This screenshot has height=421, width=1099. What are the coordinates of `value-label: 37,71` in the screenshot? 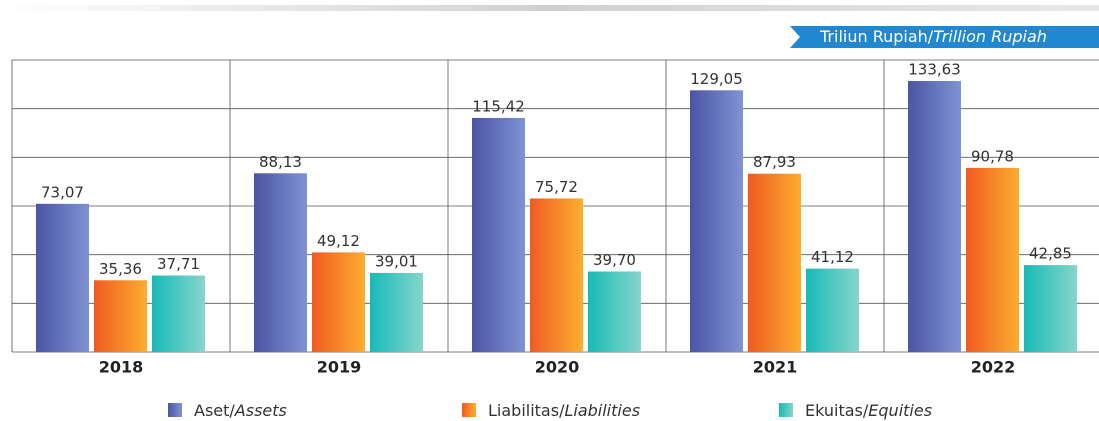 It's located at (178, 264).